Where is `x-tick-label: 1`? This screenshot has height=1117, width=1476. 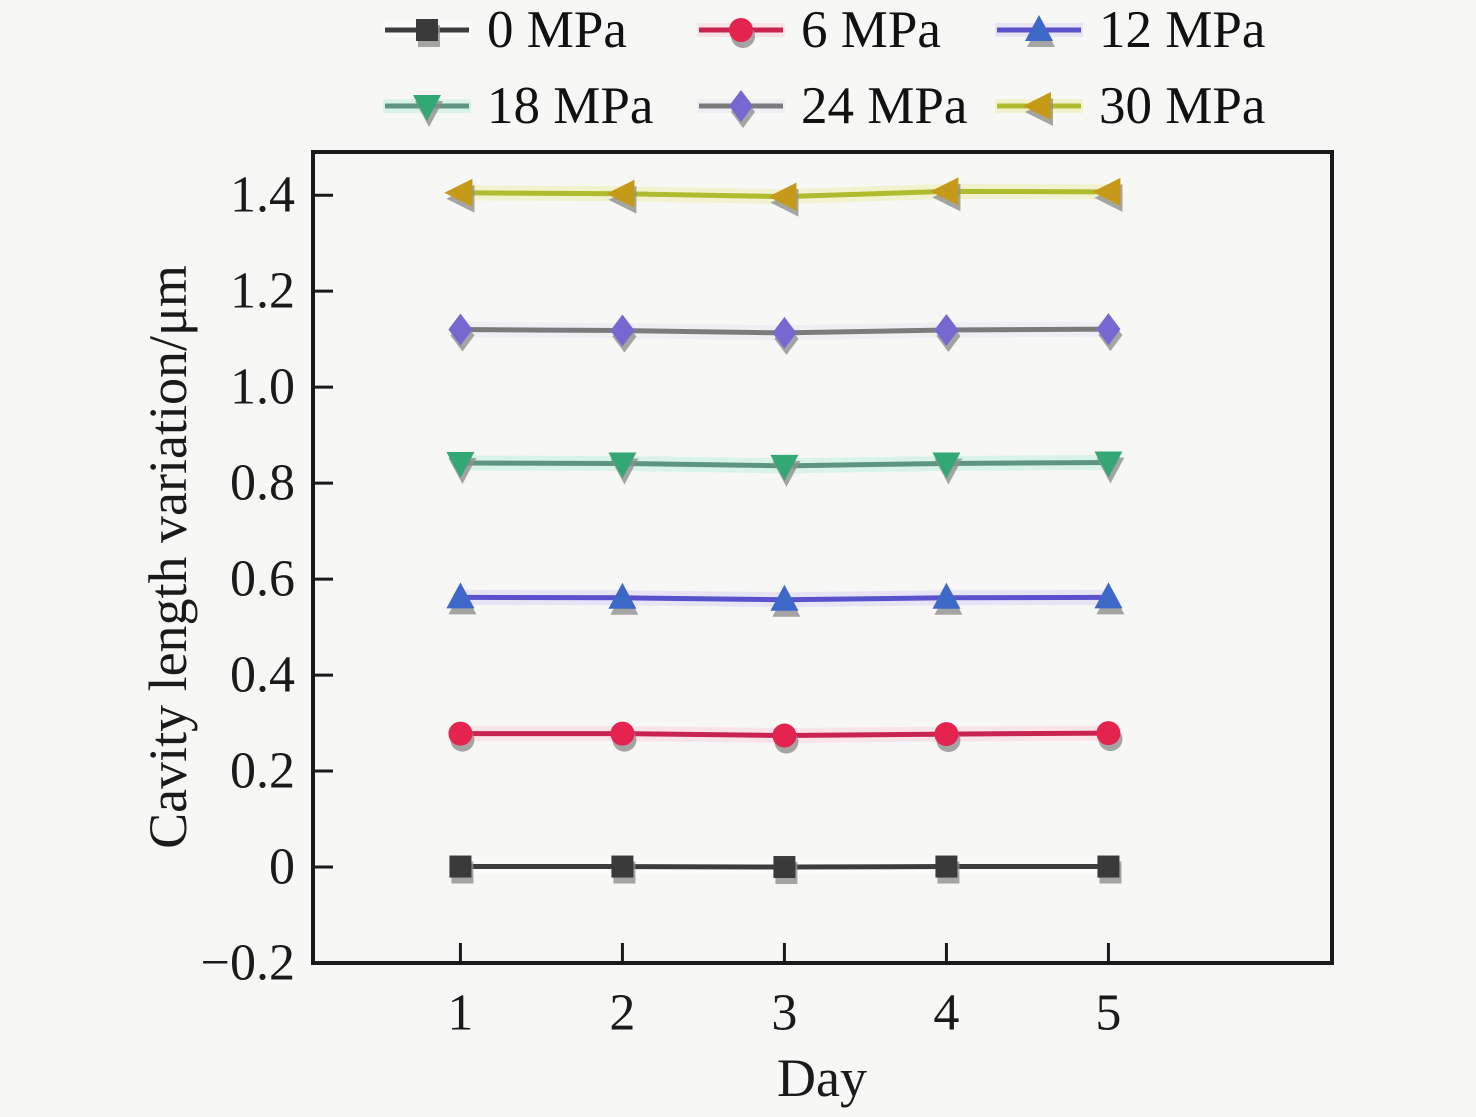
x-tick-label: 1 is located at coordinates (460, 1013).